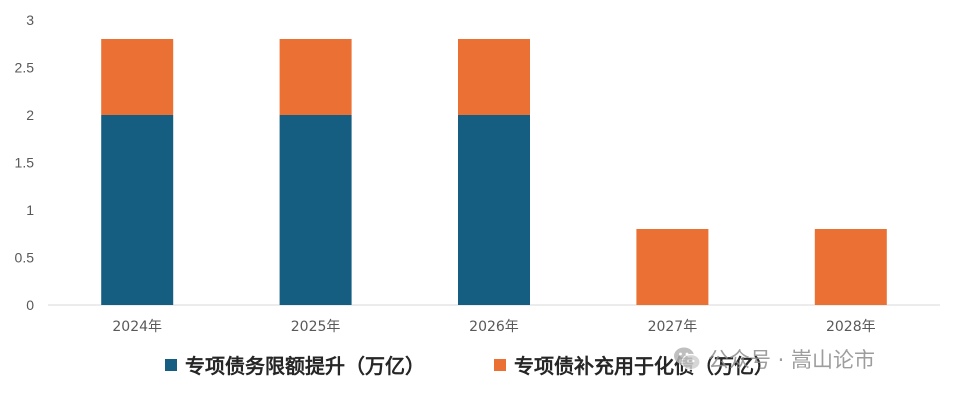 The image size is (960, 400). What do you see at coordinates (644, 366) in the screenshot?
I see `legend-label-series-2: 专项债补充用于化债（万亿）` at bounding box center [644, 366].